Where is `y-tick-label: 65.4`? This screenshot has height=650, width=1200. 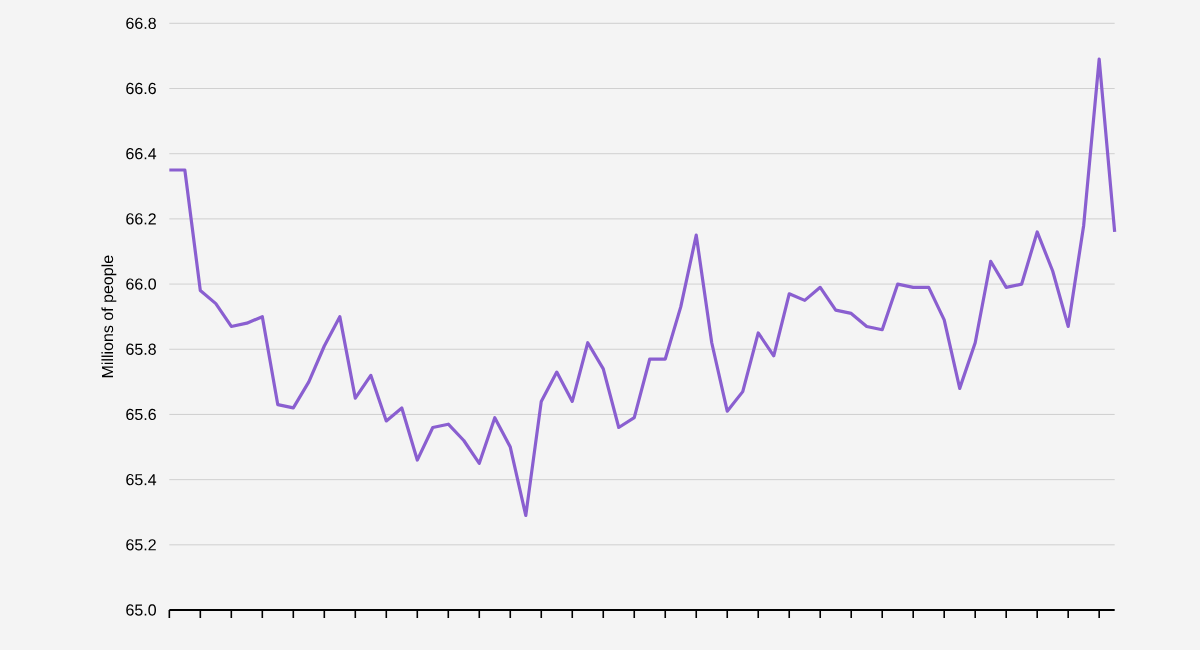
y-tick-label: 65.4 is located at coordinates (141, 479).